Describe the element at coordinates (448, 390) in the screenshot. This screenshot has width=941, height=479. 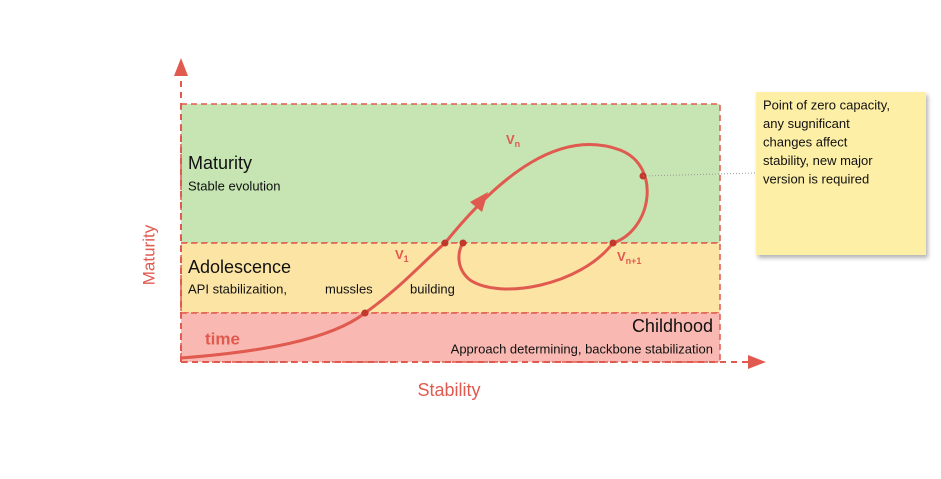
I see `x-axis-label: Stability` at that location.